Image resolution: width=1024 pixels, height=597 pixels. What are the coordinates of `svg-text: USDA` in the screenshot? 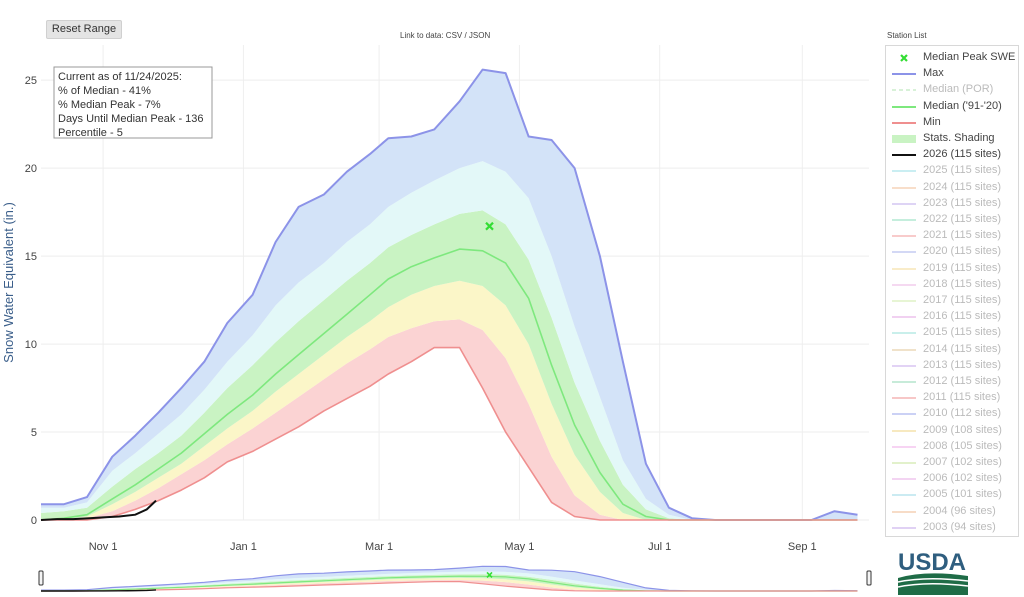 It's located at (932, 562).